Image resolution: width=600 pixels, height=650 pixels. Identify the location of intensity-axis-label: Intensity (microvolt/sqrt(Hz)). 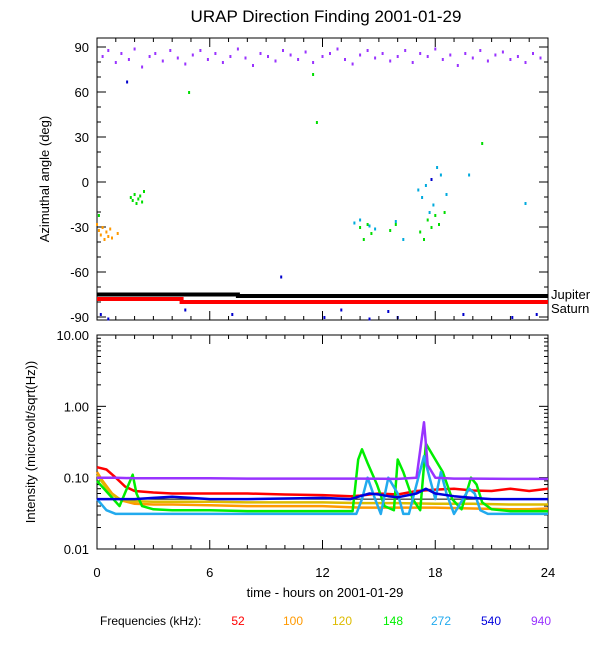
(30, 442).